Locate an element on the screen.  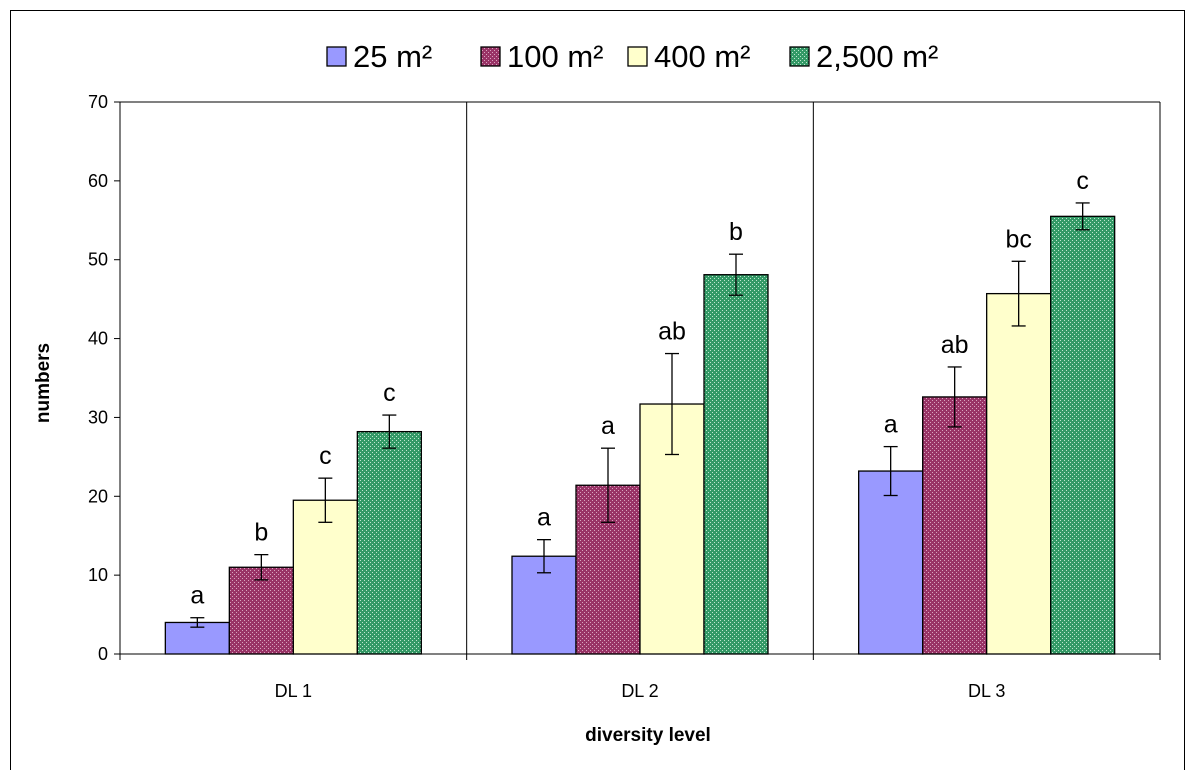
legend: 25 m² 100 m² 400 m² 2,500 m² is located at coordinates (632, 56).